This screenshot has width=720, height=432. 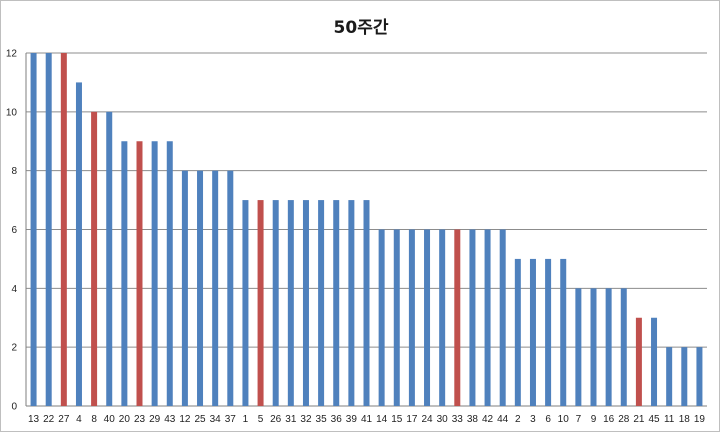 What do you see at coordinates (654, 419) in the screenshot?
I see `x-tick-label-45: 45` at bounding box center [654, 419].